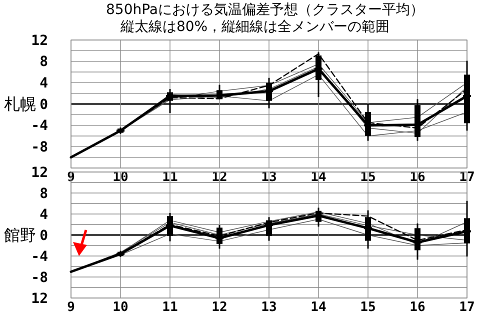  I want to click on y-tick-label: 12, so click(39, 40).